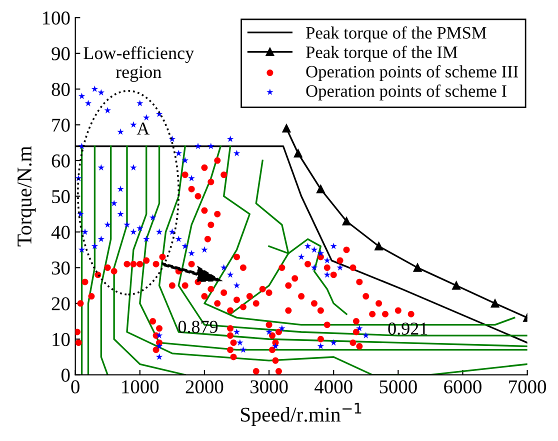 Image resolution: width=558 pixels, height=441 pixels. I want to click on y-tick-label: 70, so click(61, 125).